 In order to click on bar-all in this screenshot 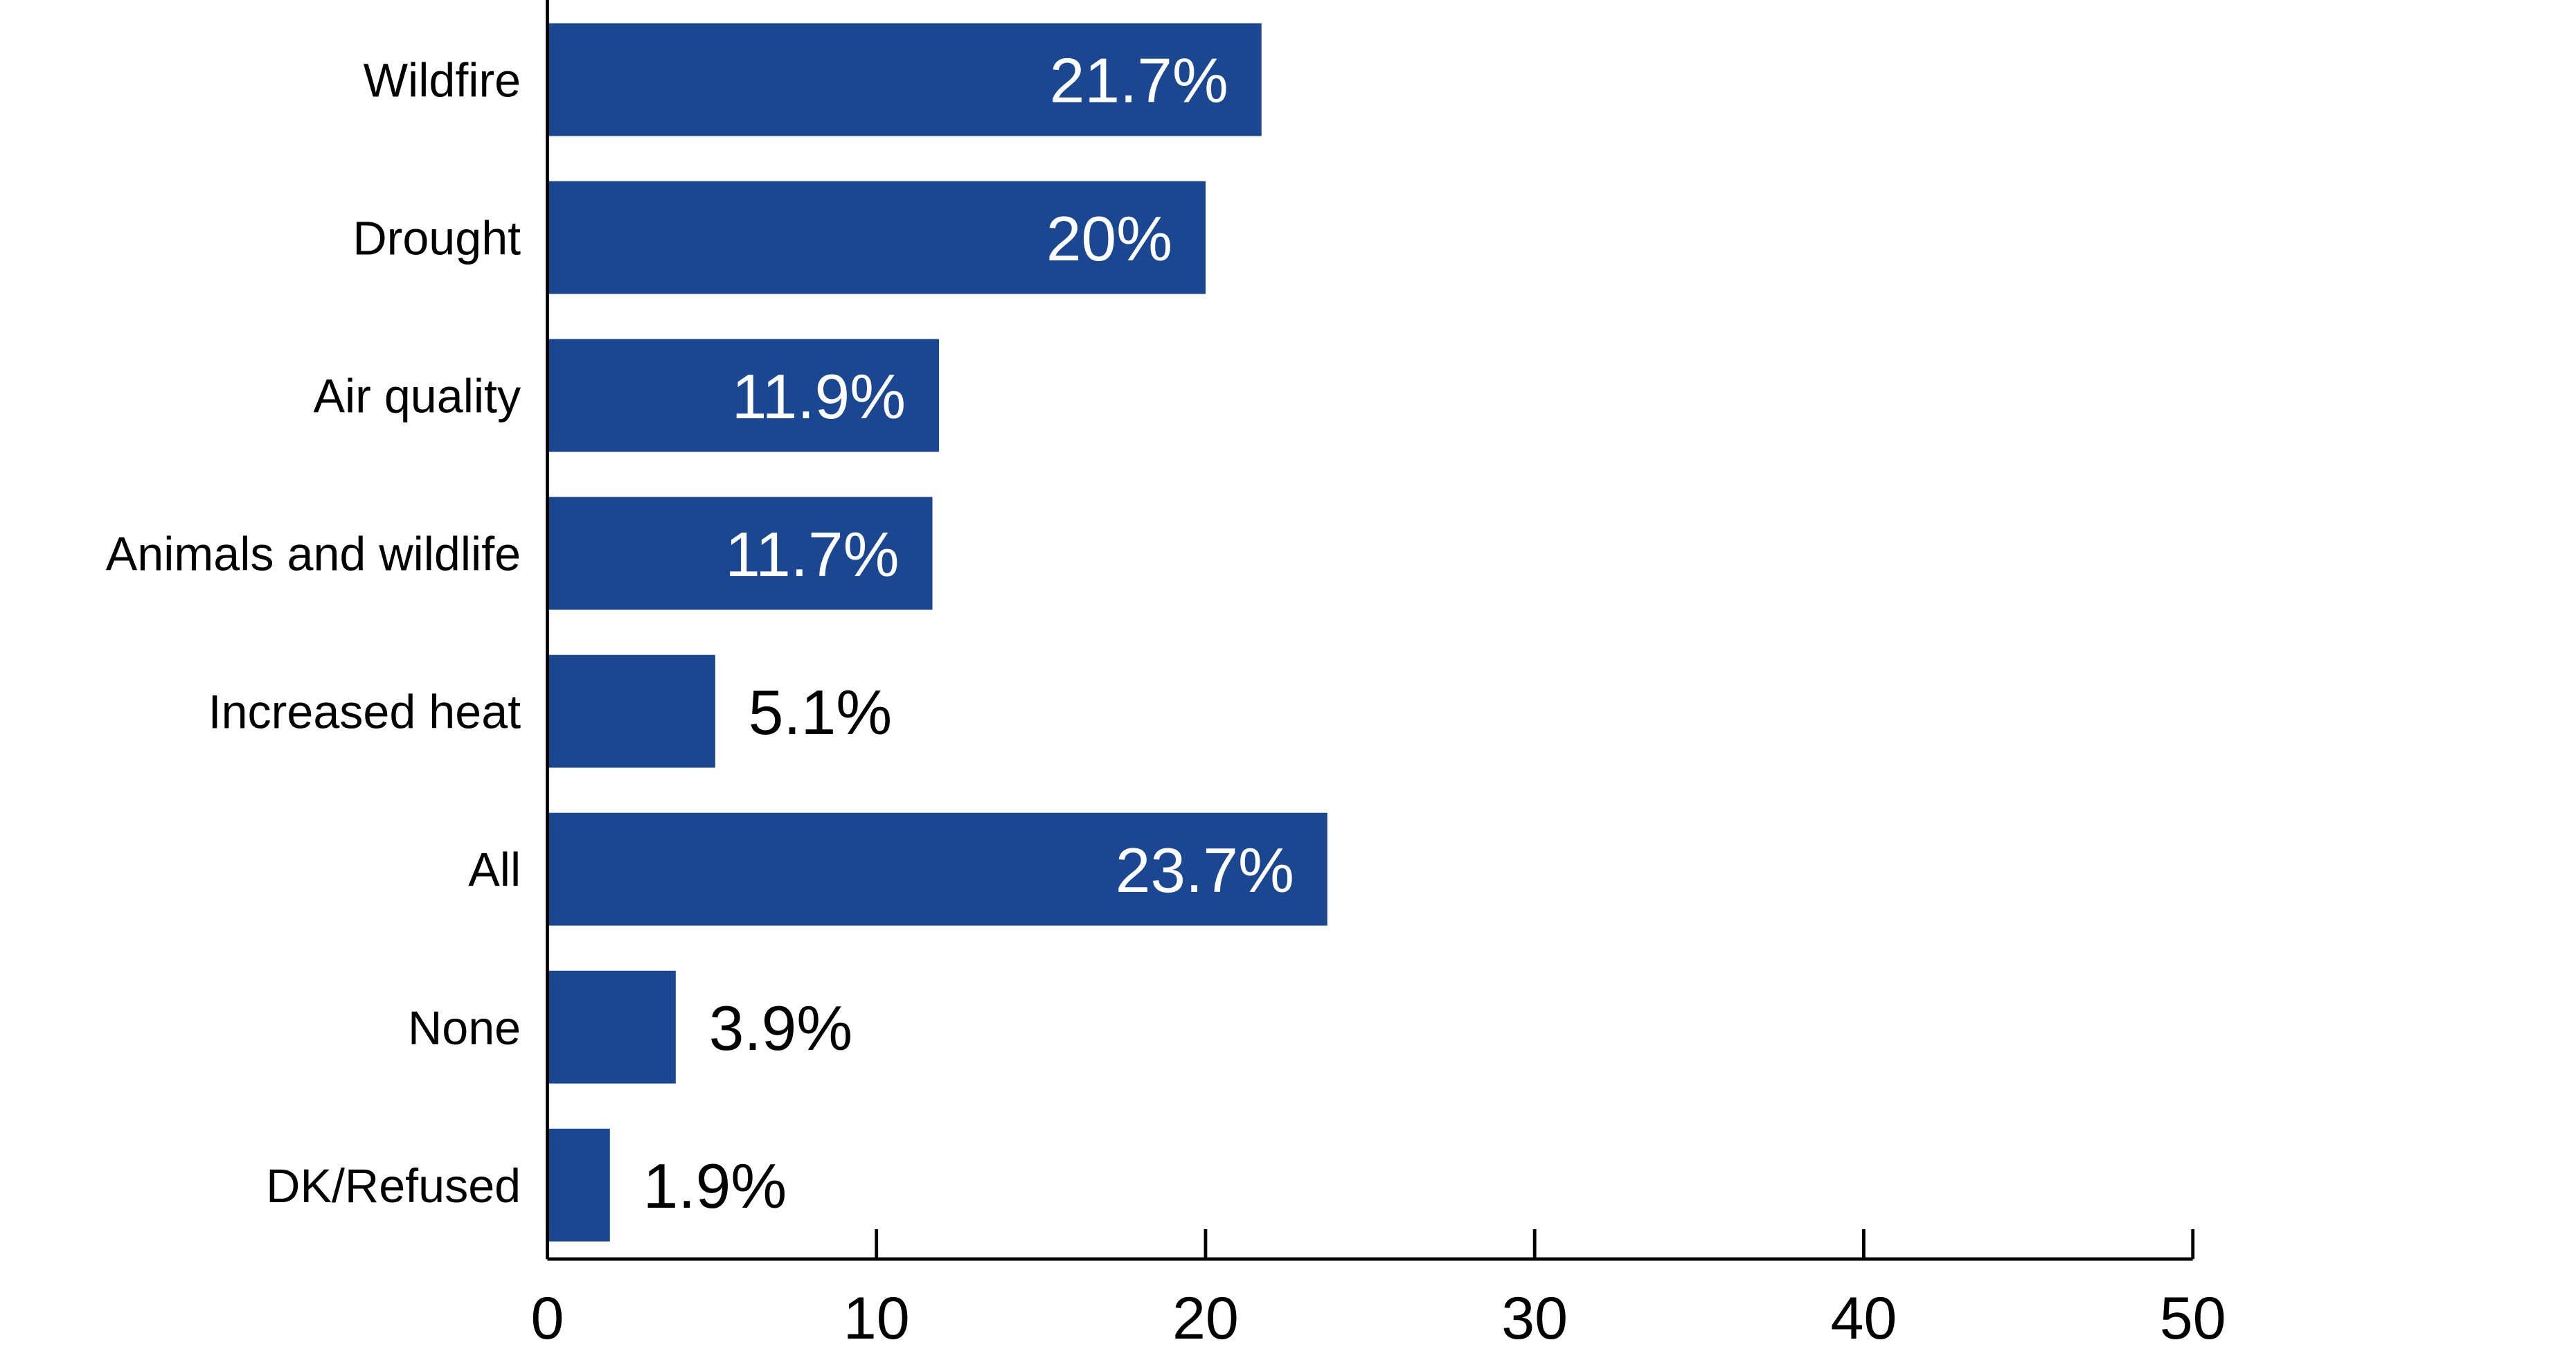, I will do `click(937, 869)`.